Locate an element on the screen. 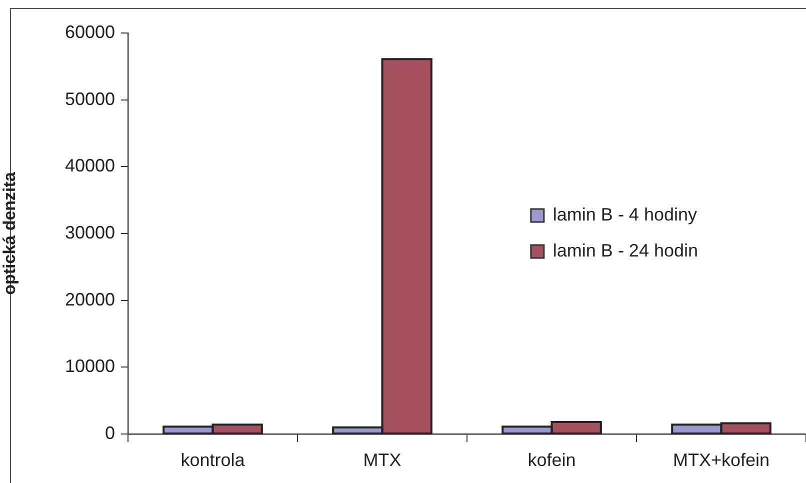 The width and height of the screenshot is (806, 483). y-tick-label: 60000 is located at coordinates (89, 32).